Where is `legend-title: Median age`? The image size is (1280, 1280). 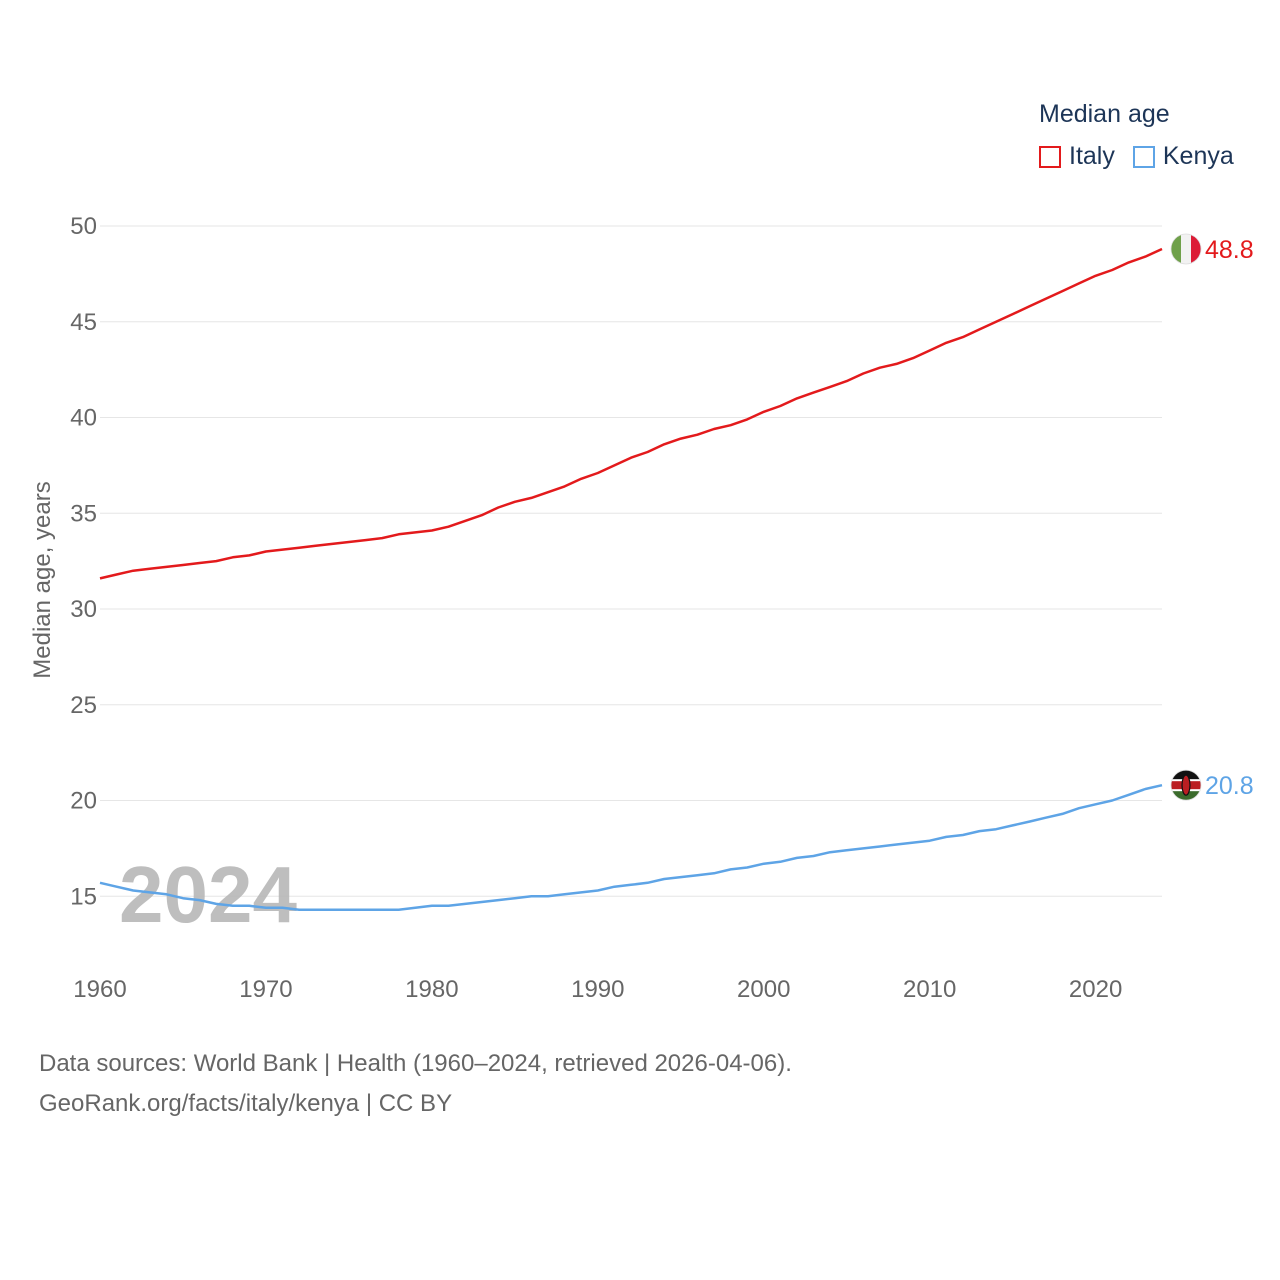
legend-title: Median age is located at coordinates (1104, 114).